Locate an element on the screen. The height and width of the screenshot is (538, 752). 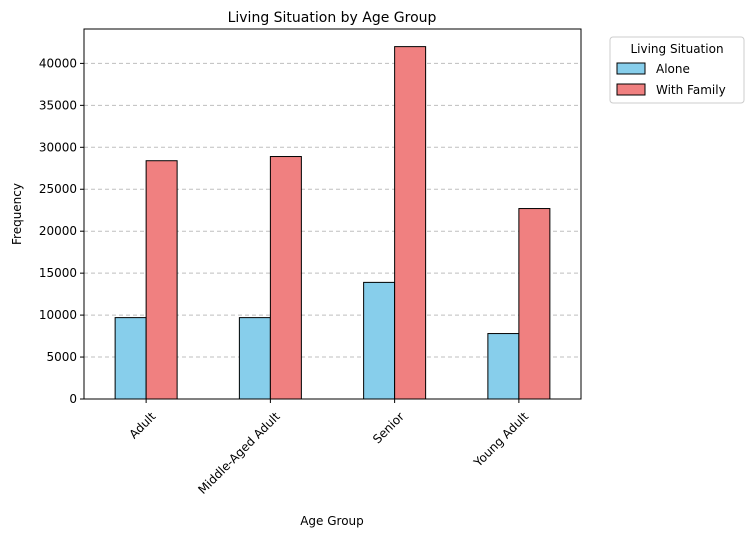
x-tick-label: Senior is located at coordinates (388, 427).